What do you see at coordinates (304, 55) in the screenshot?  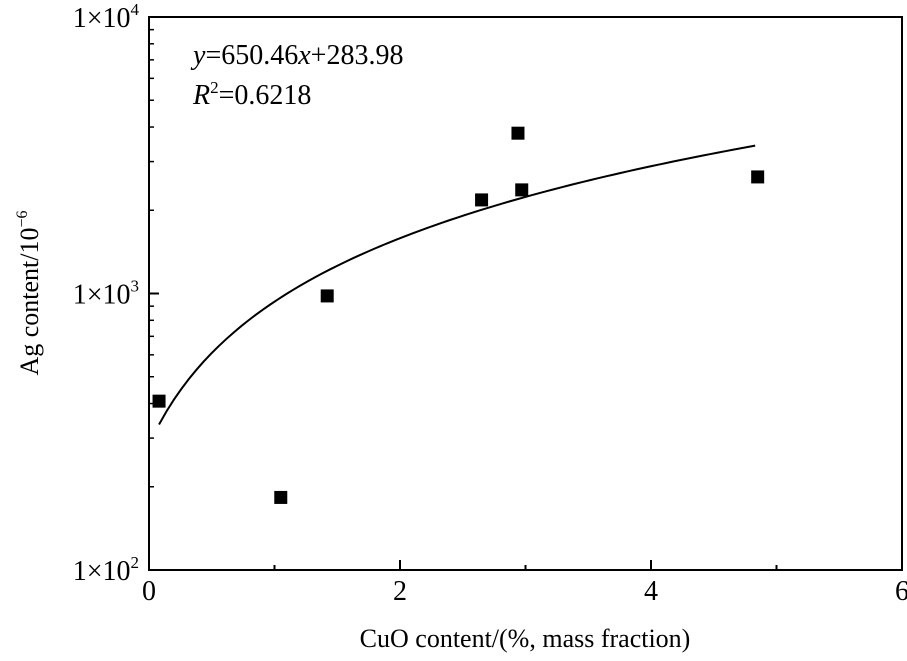 I see `equation-x-var: x` at bounding box center [304, 55].